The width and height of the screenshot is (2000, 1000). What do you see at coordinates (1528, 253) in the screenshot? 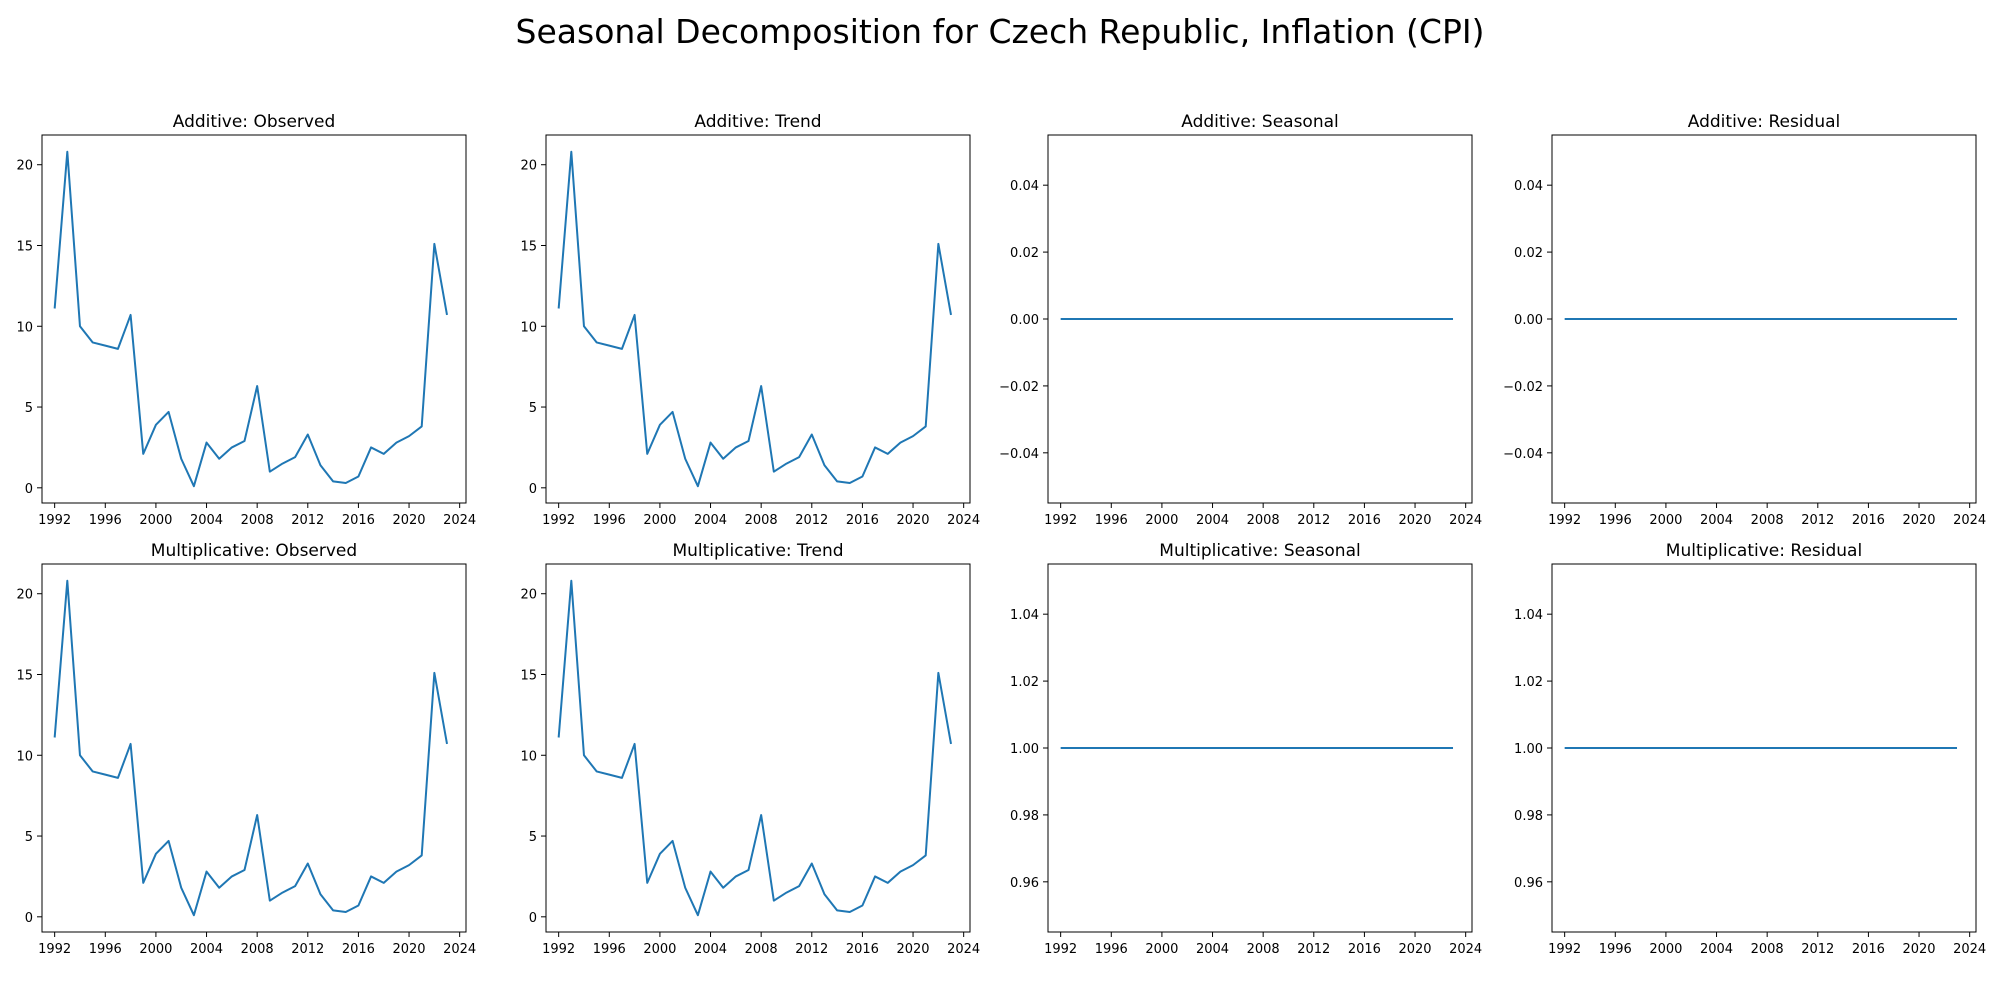
I see `y-tick-label: 0.02` at bounding box center [1528, 253].